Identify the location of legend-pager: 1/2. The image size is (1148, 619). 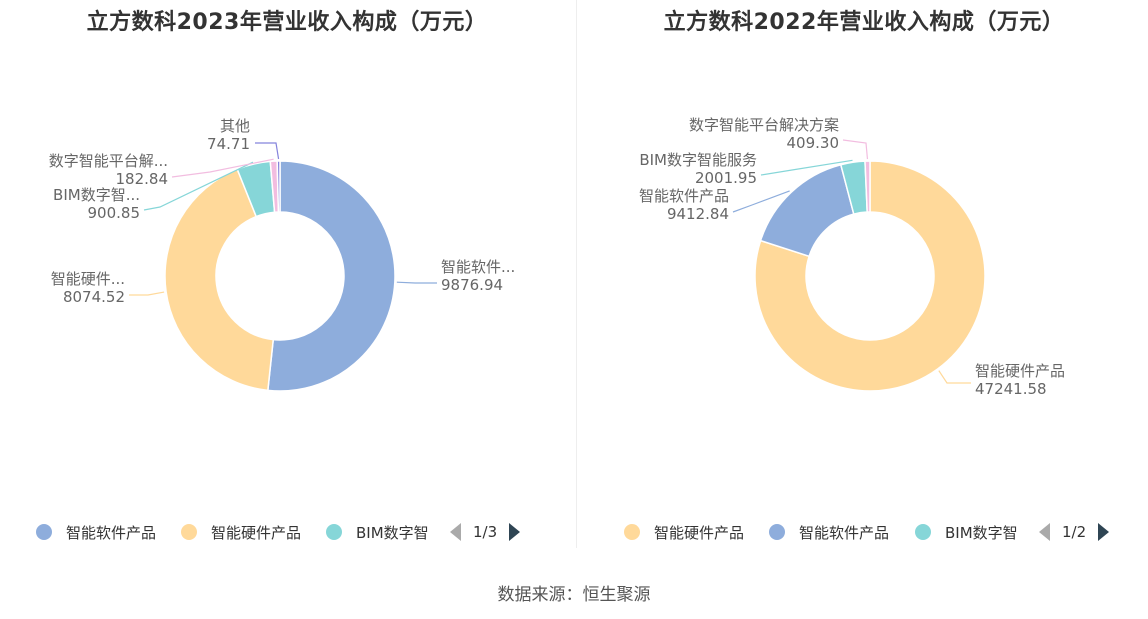
(1074, 532).